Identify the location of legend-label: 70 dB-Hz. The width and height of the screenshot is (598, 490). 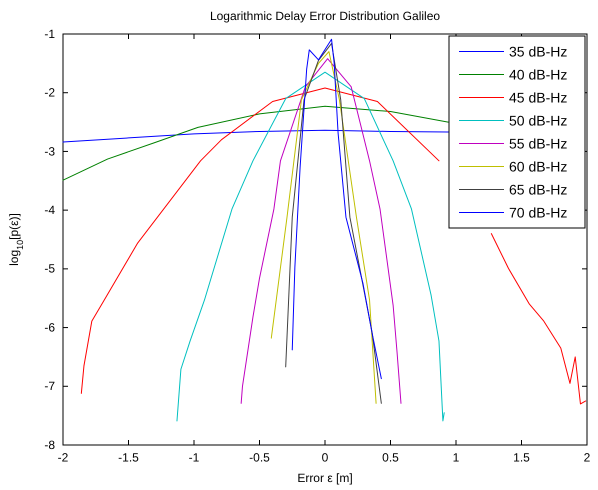
(538, 212).